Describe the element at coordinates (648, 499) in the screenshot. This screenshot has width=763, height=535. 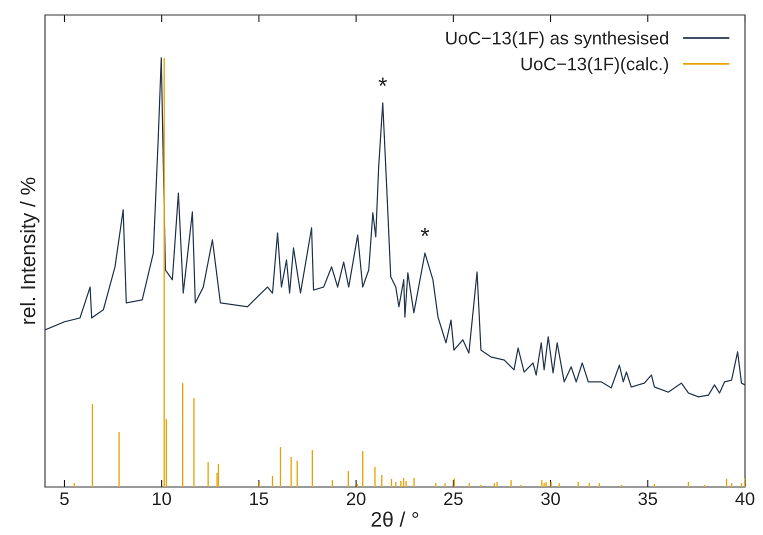
I see `x-tick-label: 35` at that location.